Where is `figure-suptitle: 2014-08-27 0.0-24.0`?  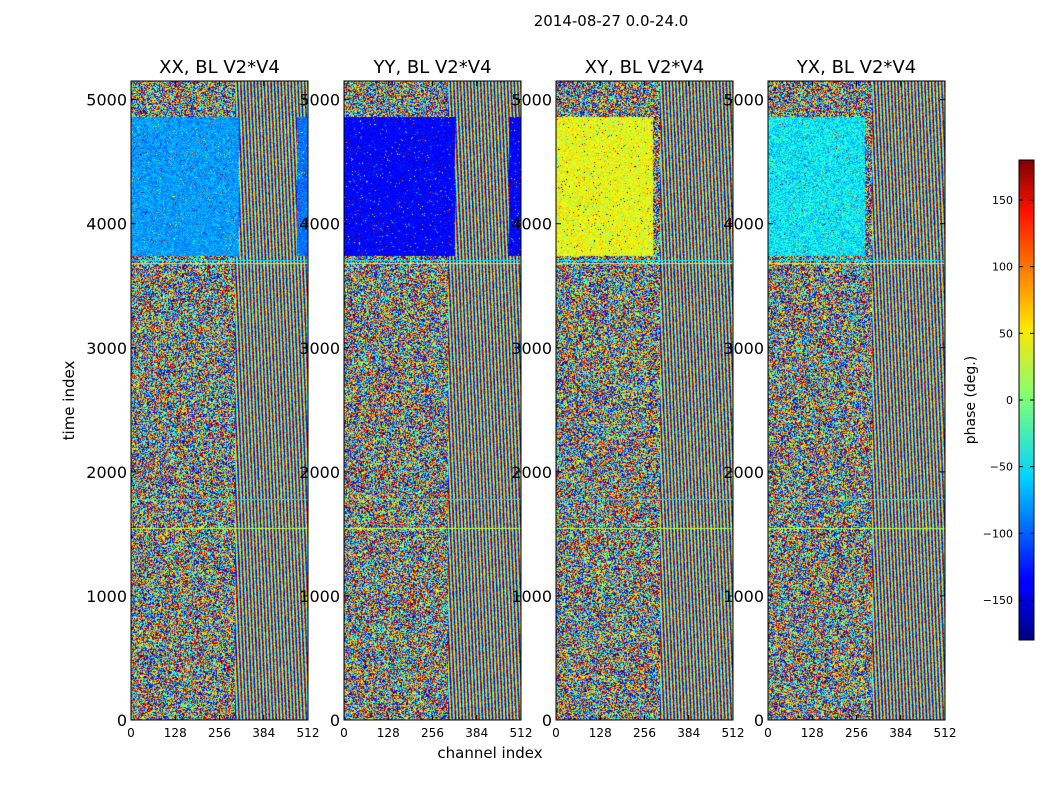 figure-suptitle: 2014-08-27 0.0-24.0 is located at coordinates (611, 21).